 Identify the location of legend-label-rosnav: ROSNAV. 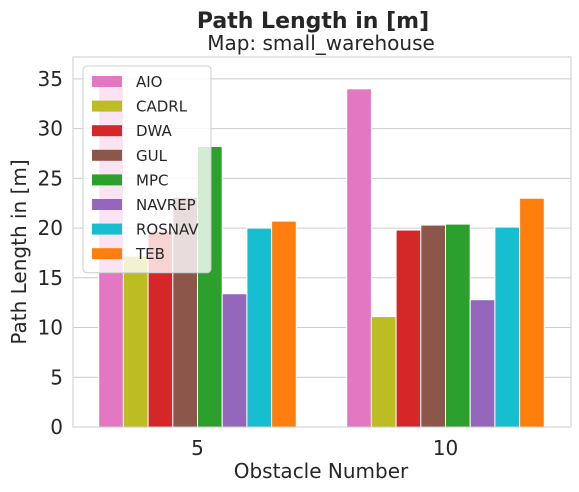
(167, 230).